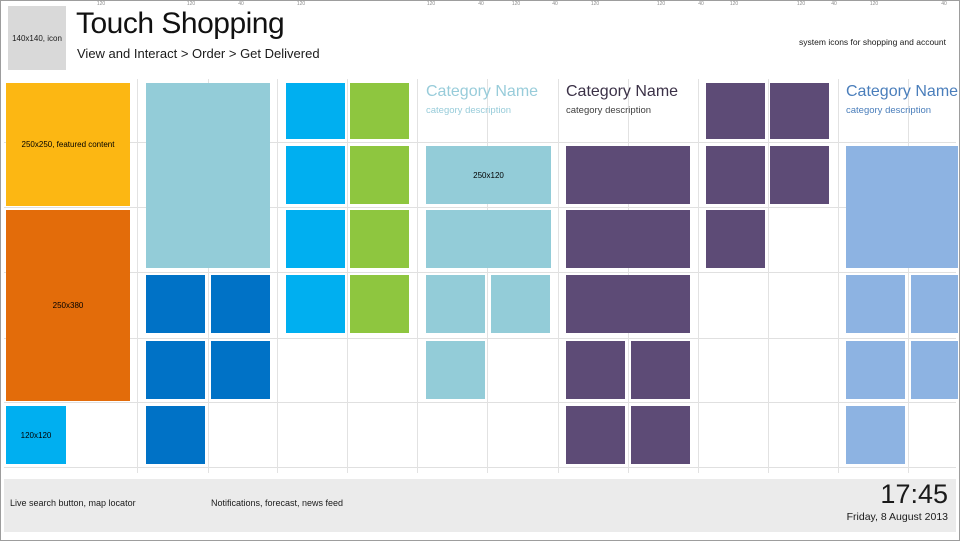 The width and height of the screenshot is (960, 541). Describe the element at coordinates (914, 494) in the screenshot. I see `clock-time: 17:45` at that location.